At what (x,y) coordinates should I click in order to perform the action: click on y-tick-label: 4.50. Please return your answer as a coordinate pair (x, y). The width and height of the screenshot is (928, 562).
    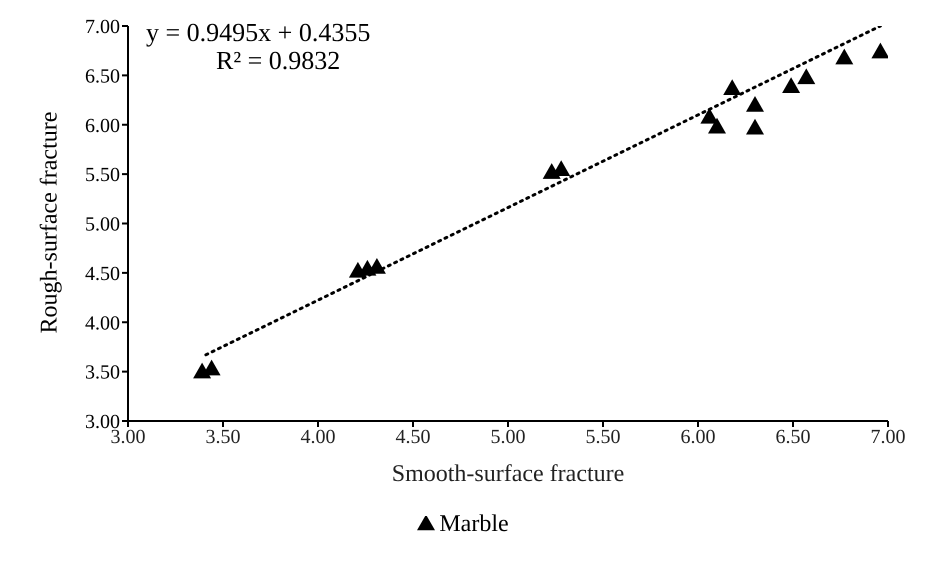
    Looking at the image, I should click on (102, 273).